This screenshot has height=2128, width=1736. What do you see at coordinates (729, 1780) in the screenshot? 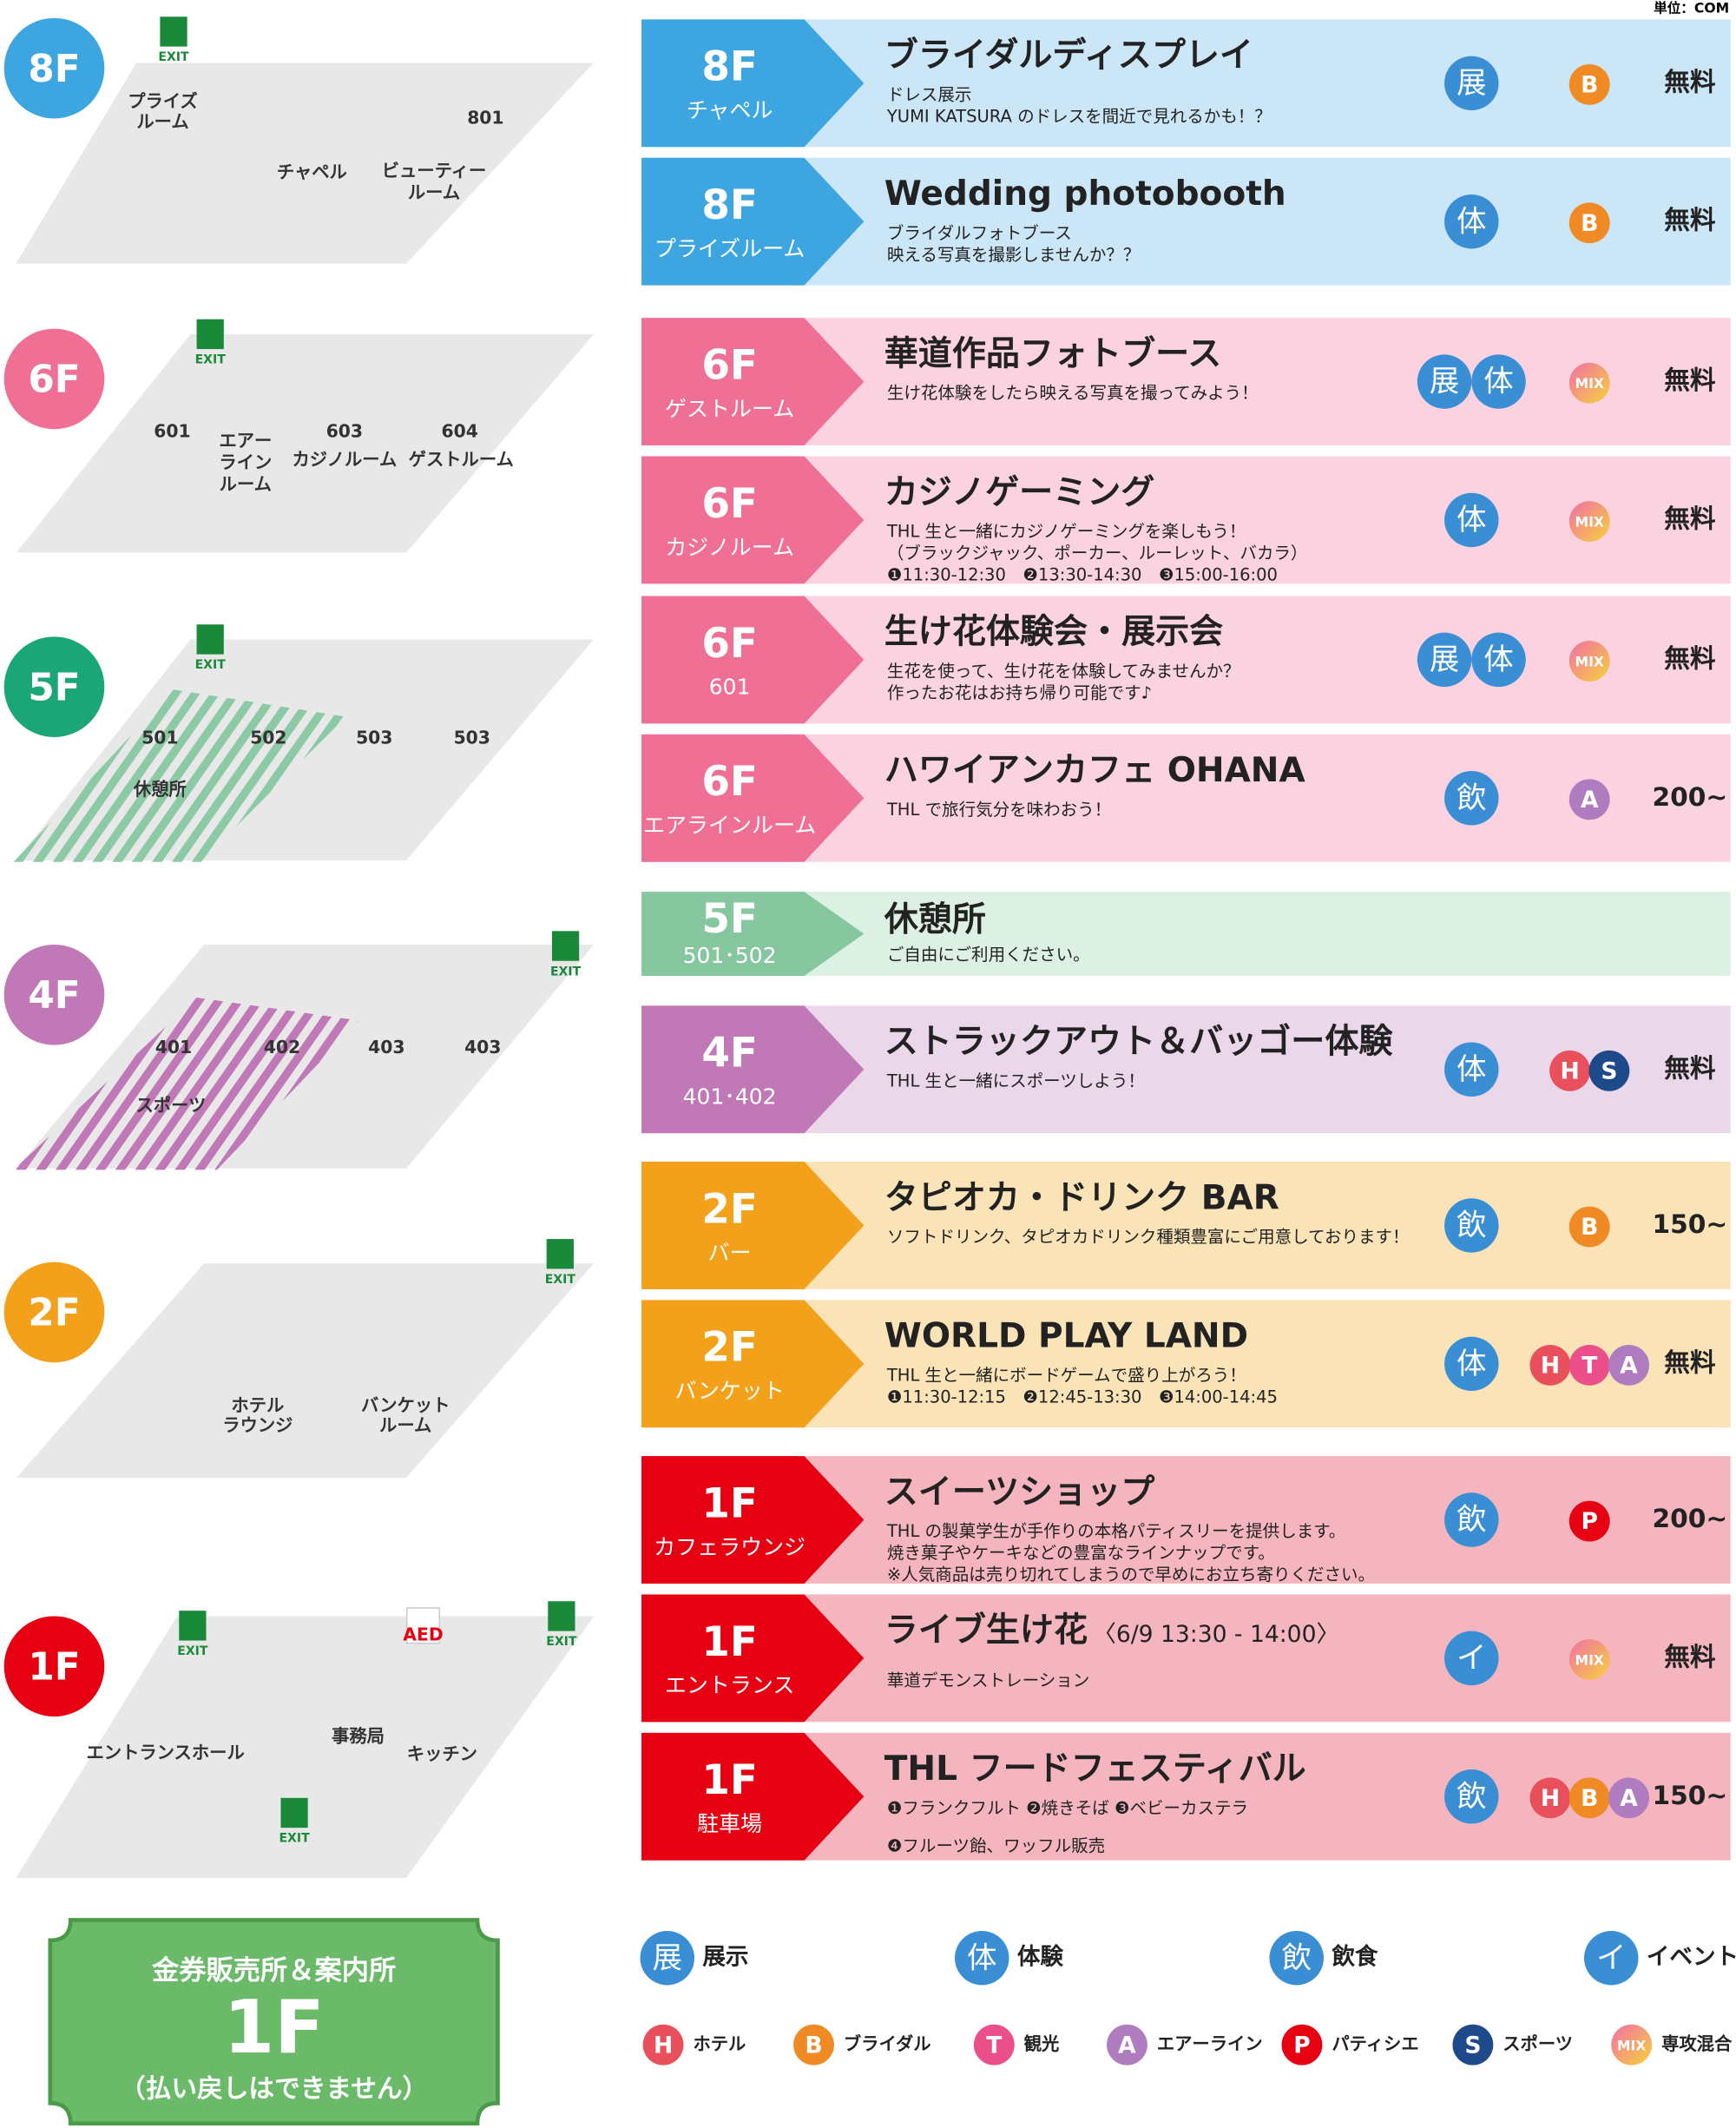
I see `event-floor: 1F` at bounding box center [729, 1780].